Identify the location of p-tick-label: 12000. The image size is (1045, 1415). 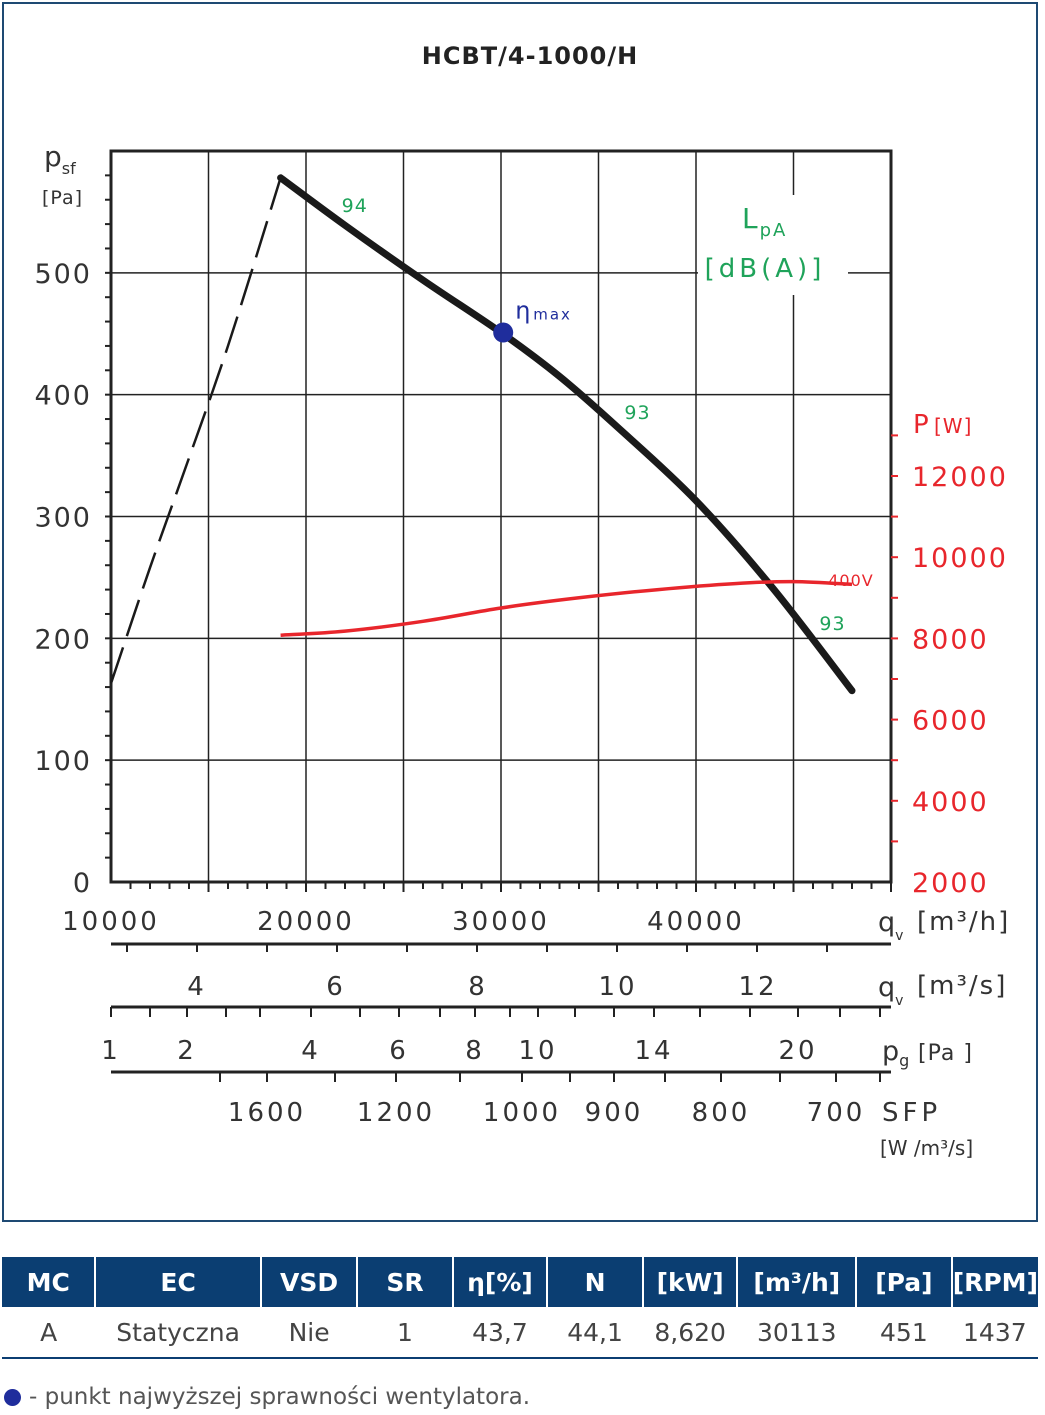
(960, 477).